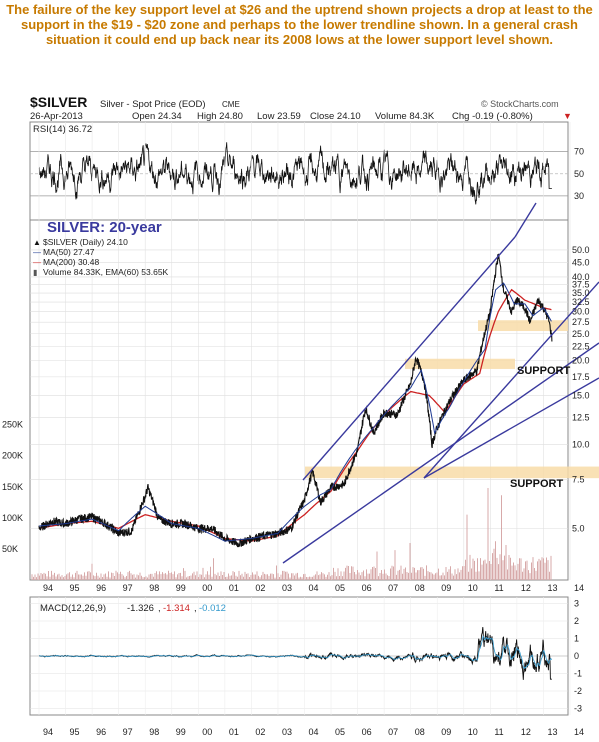 The height and width of the screenshot is (742, 599). Describe the element at coordinates (552, 588) in the screenshot. I see `year-label: 13` at that location.